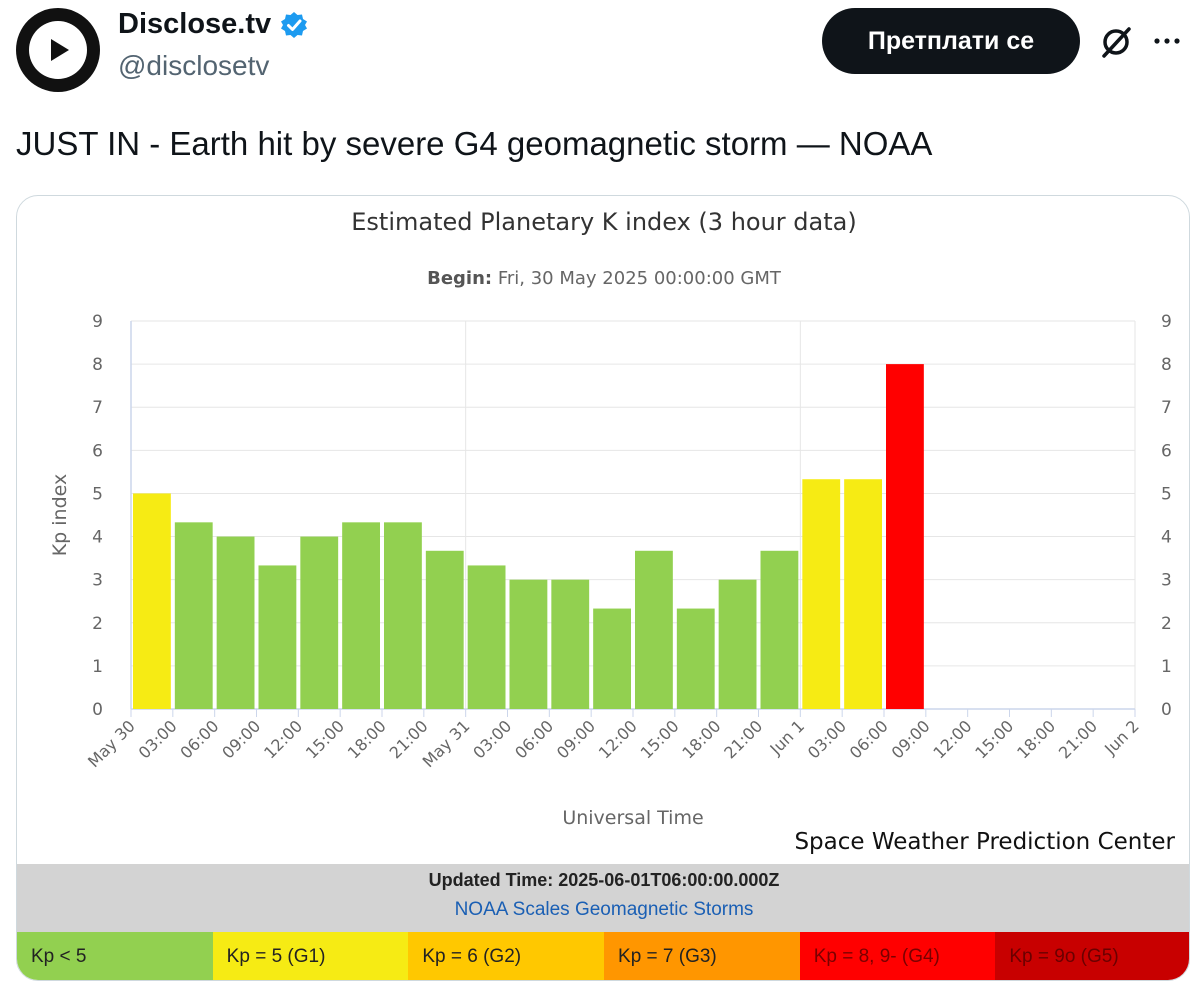 The width and height of the screenshot is (1200, 985). What do you see at coordinates (506, 956) in the screenshot?
I see `legend-item: Kp = 6 (G2)` at bounding box center [506, 956].